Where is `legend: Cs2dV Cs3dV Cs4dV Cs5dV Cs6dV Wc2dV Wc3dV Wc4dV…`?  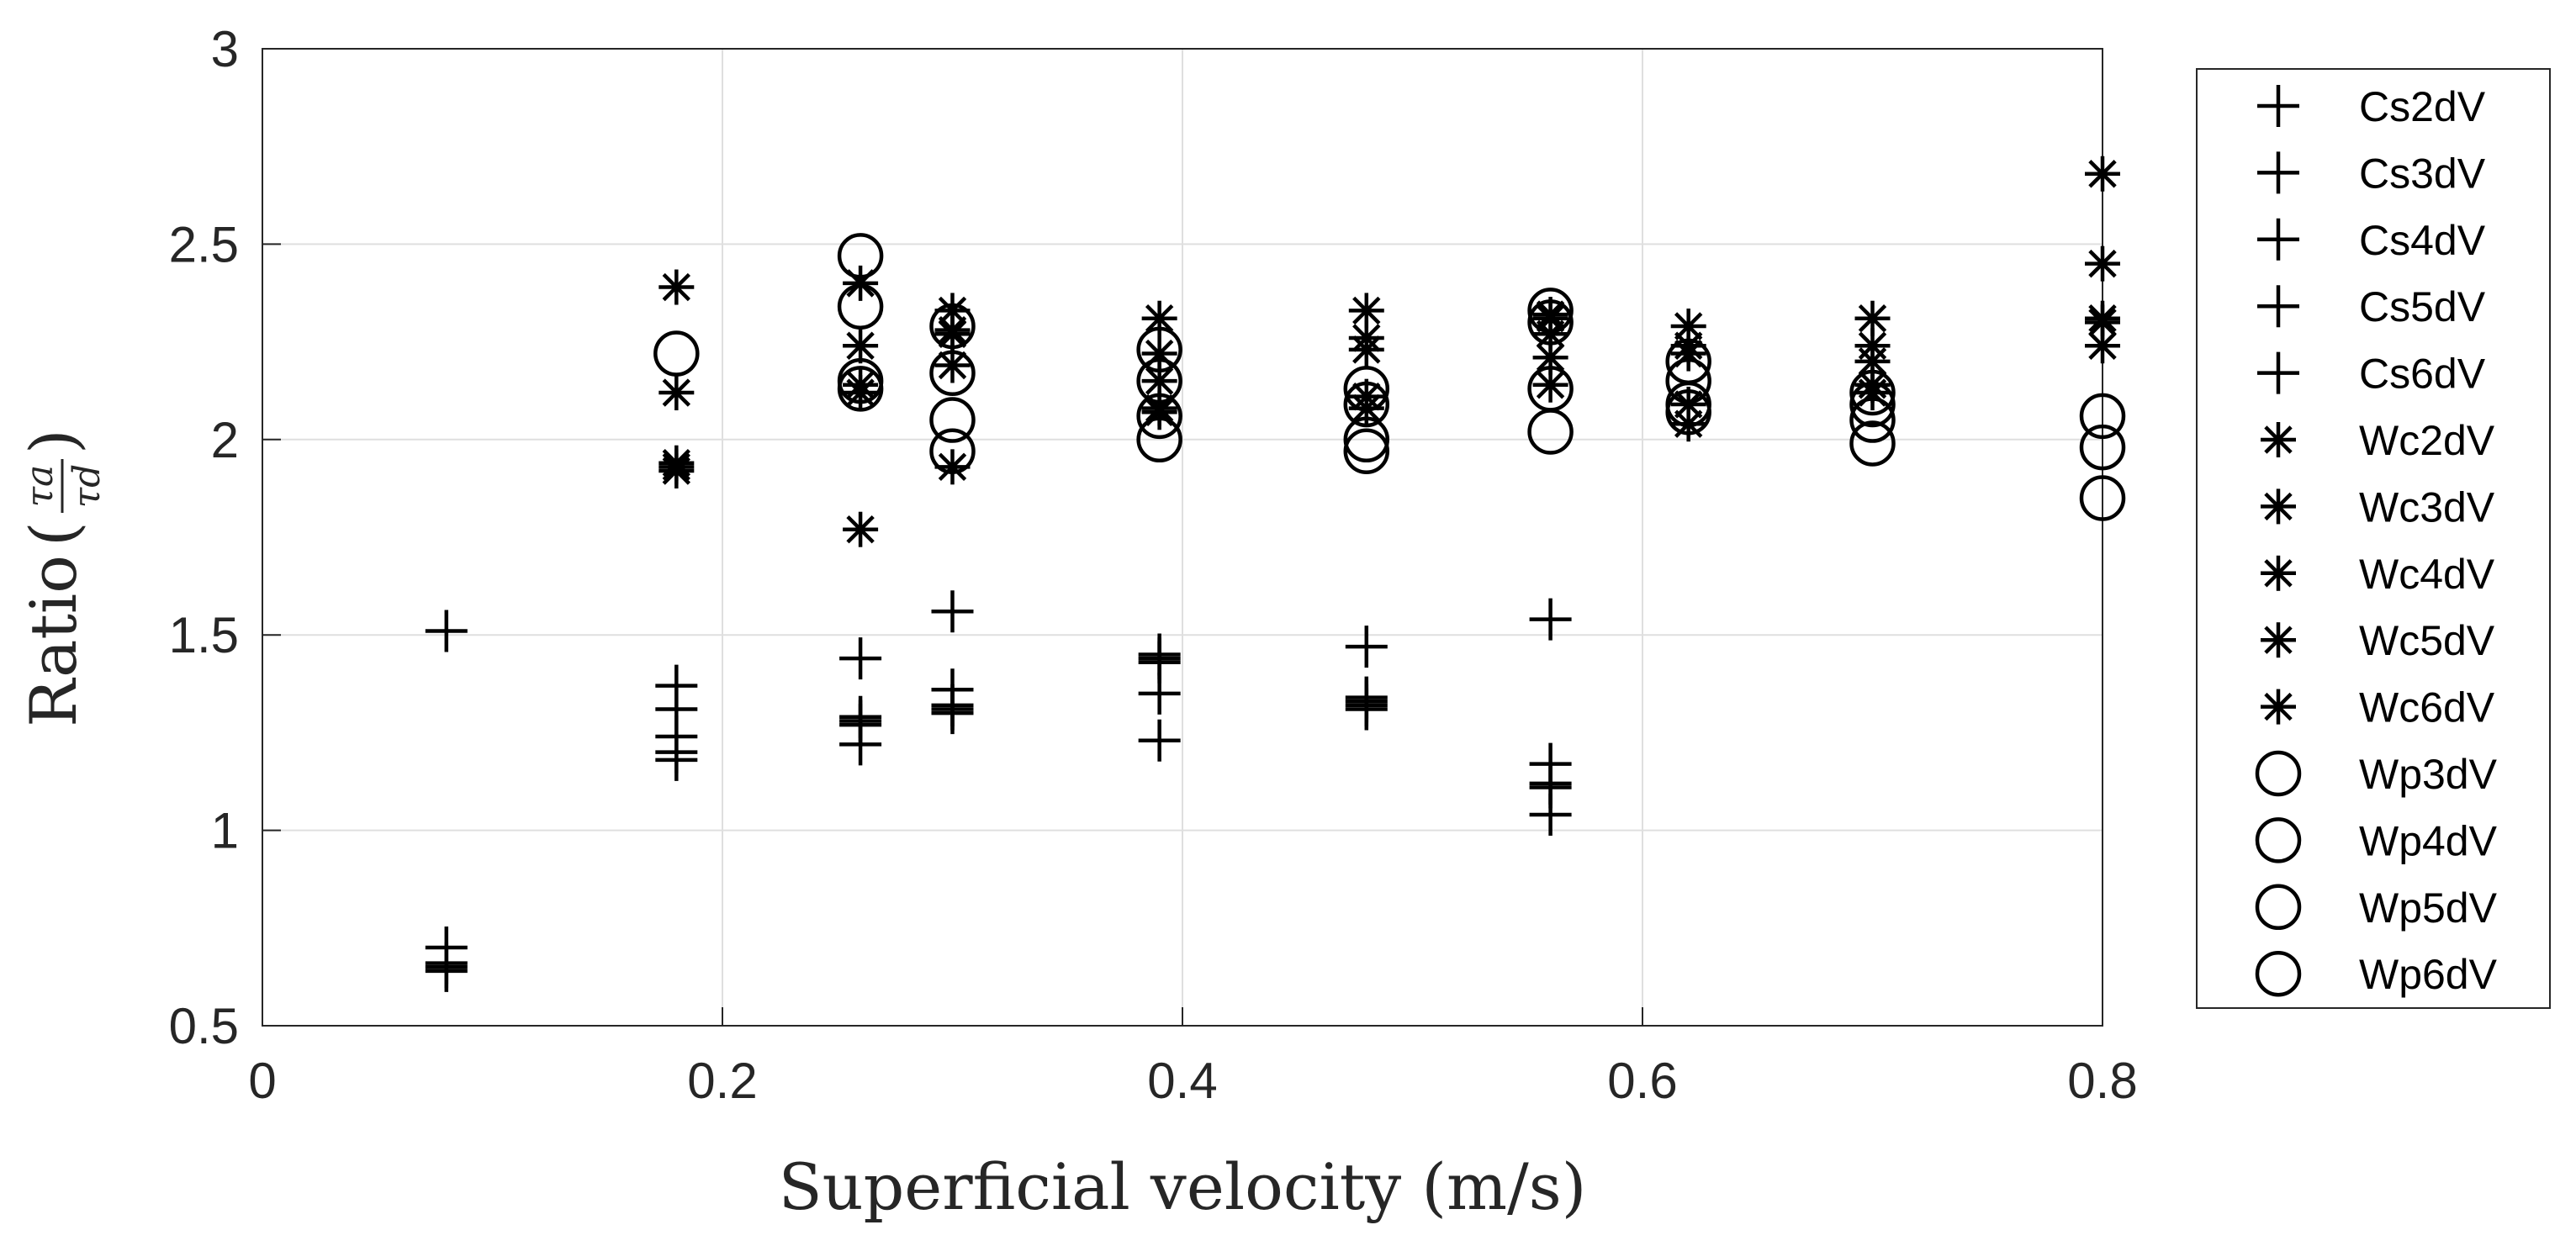
legend: Cs2dV Cs3dV Cs4dV Cs5dV Cs6dV Wc2dV Wc3dV Wc4dV… is located at coordinates (2373, 538).